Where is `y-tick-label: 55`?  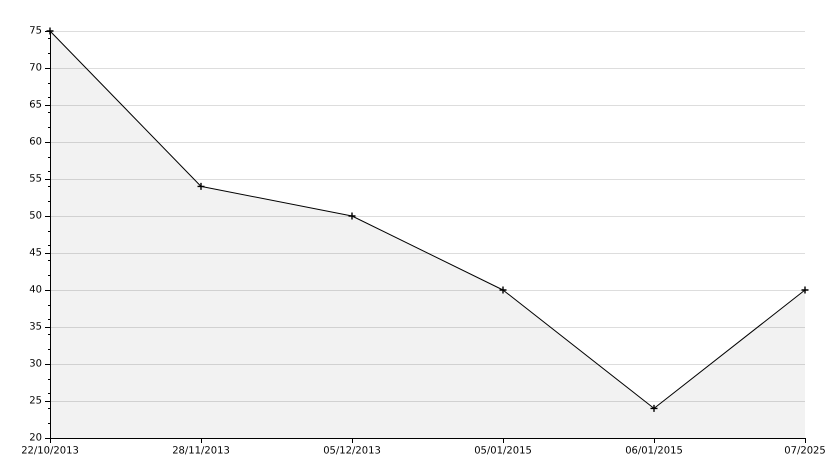
y-tick-label: 55 is located at coordinates (35, 179).